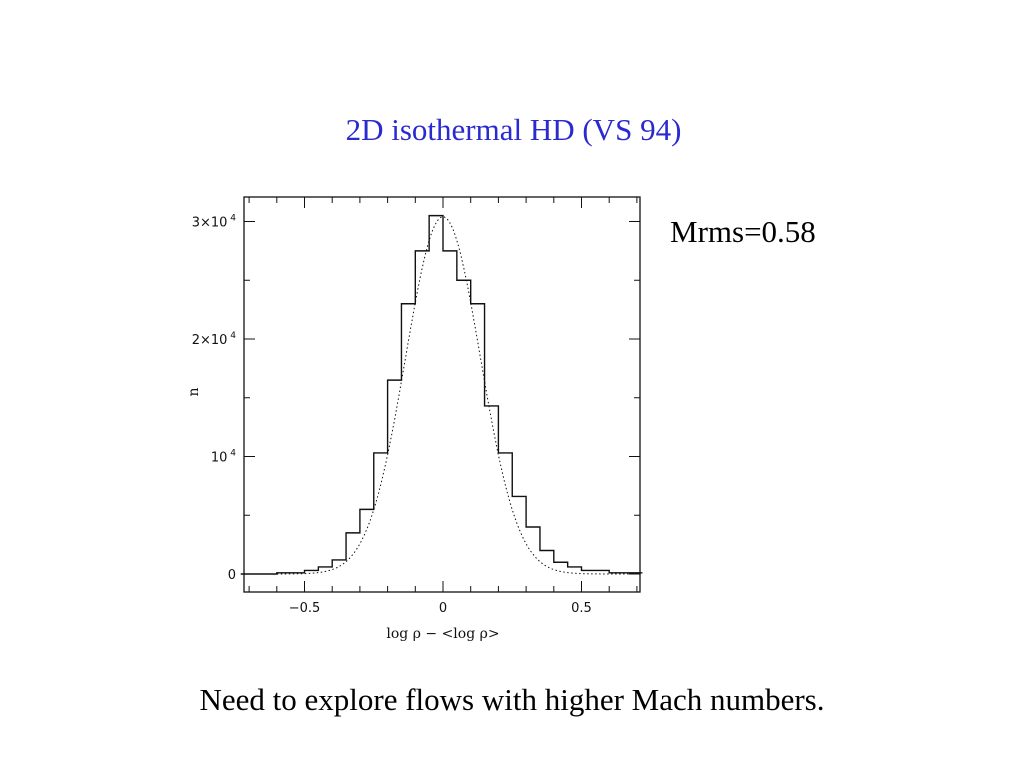 This screenshot has width=1024, height=768. I want to click on y-axis-title: n, so click(194, 391).